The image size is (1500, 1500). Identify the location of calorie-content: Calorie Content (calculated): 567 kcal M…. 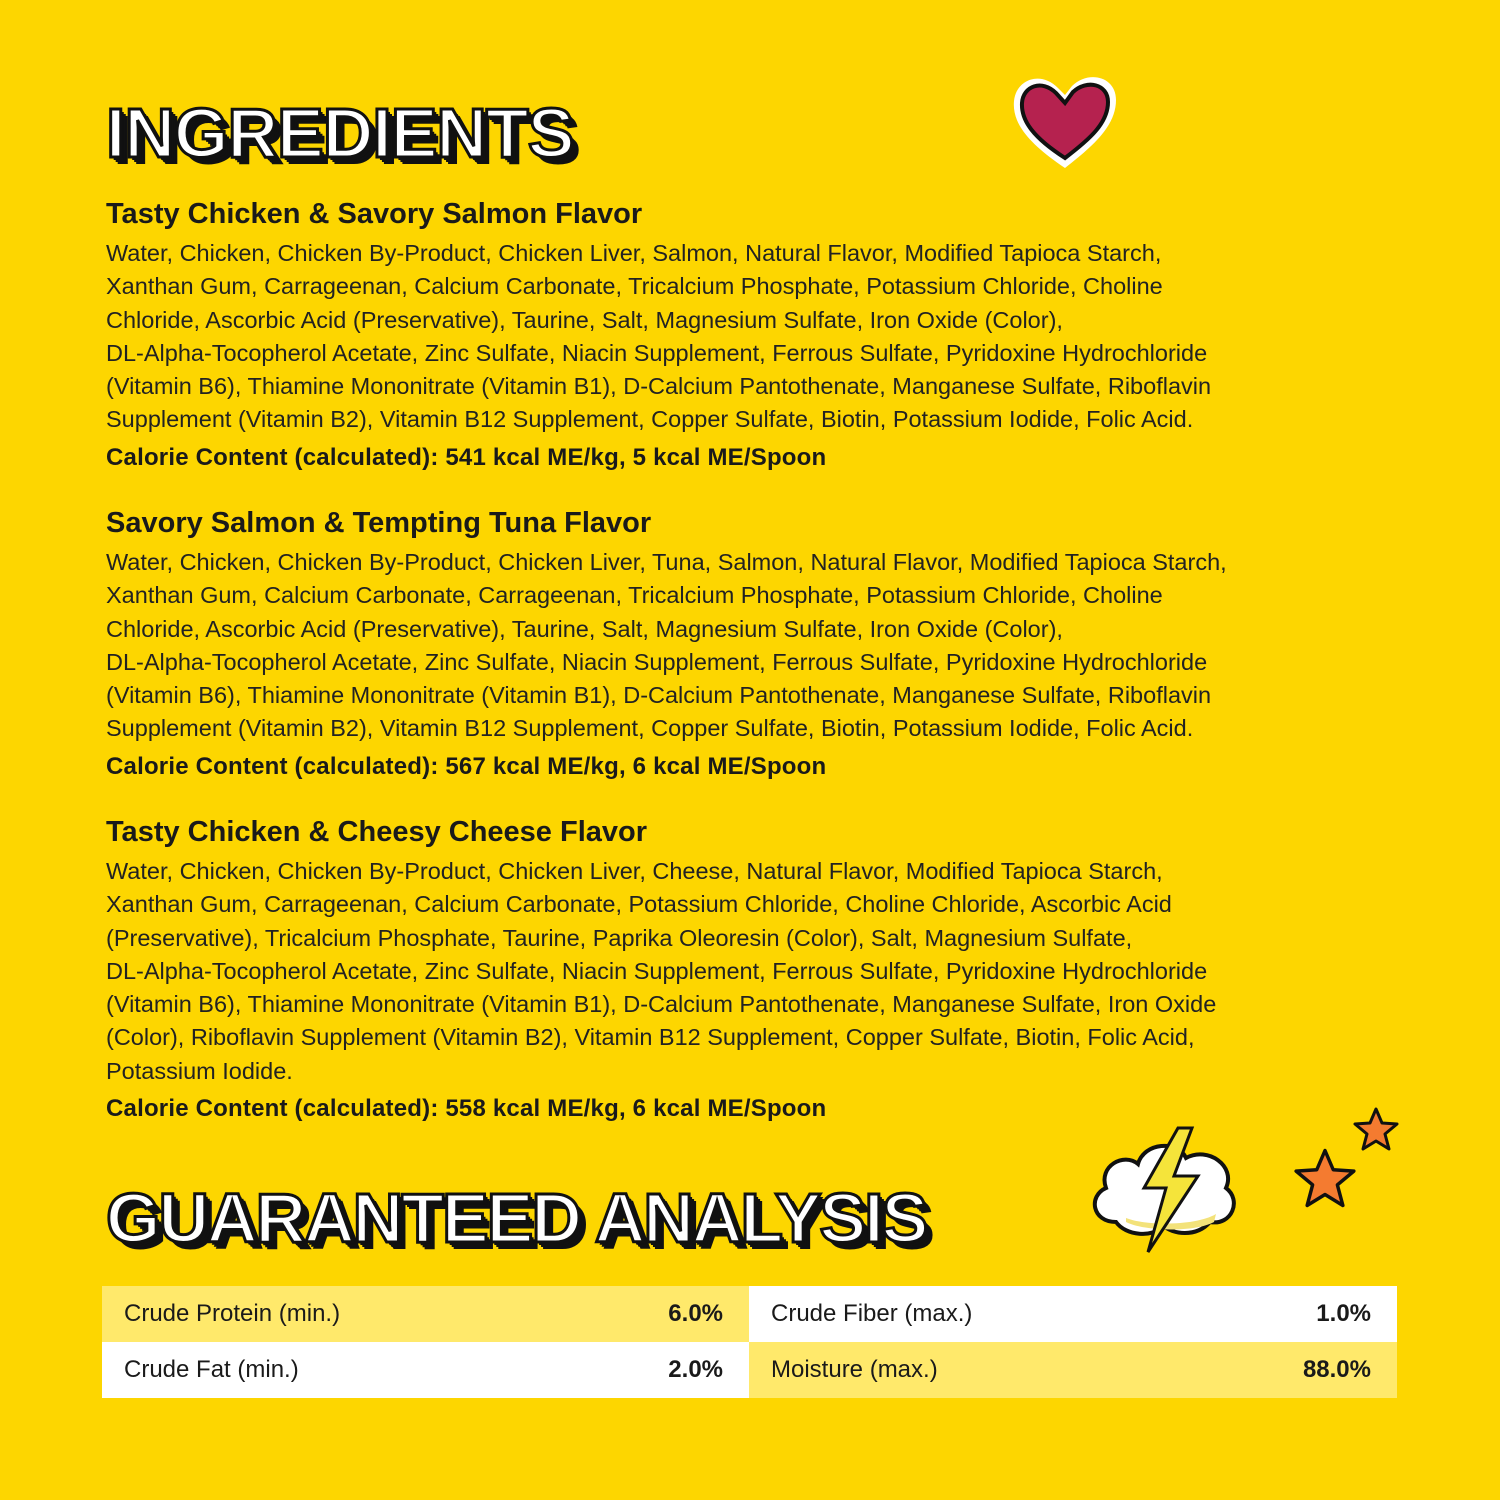
(466, 766).